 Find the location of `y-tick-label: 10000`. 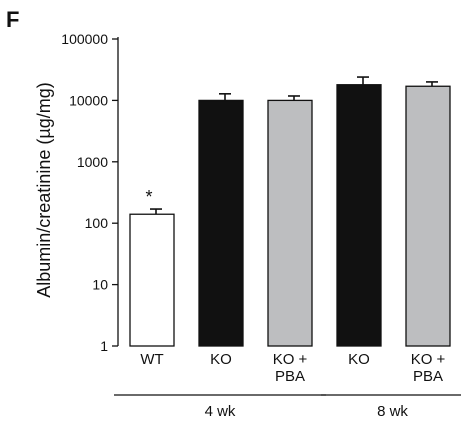

y-tick-label: 10000 is located at coordinates (88, 100).